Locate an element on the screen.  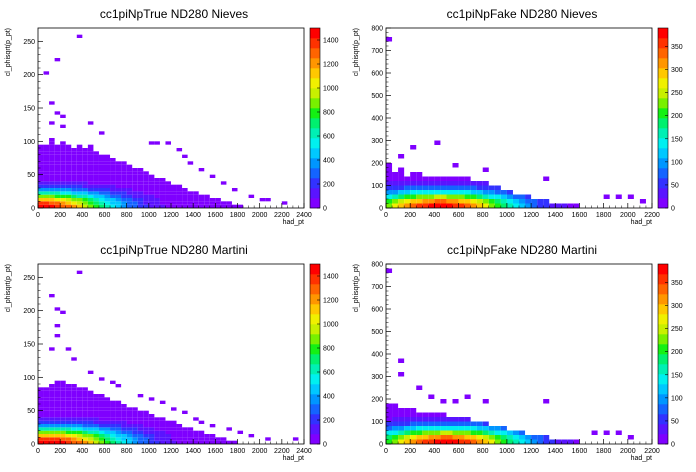
palette-tick-label: 0 is located at coordinates (325, 445).